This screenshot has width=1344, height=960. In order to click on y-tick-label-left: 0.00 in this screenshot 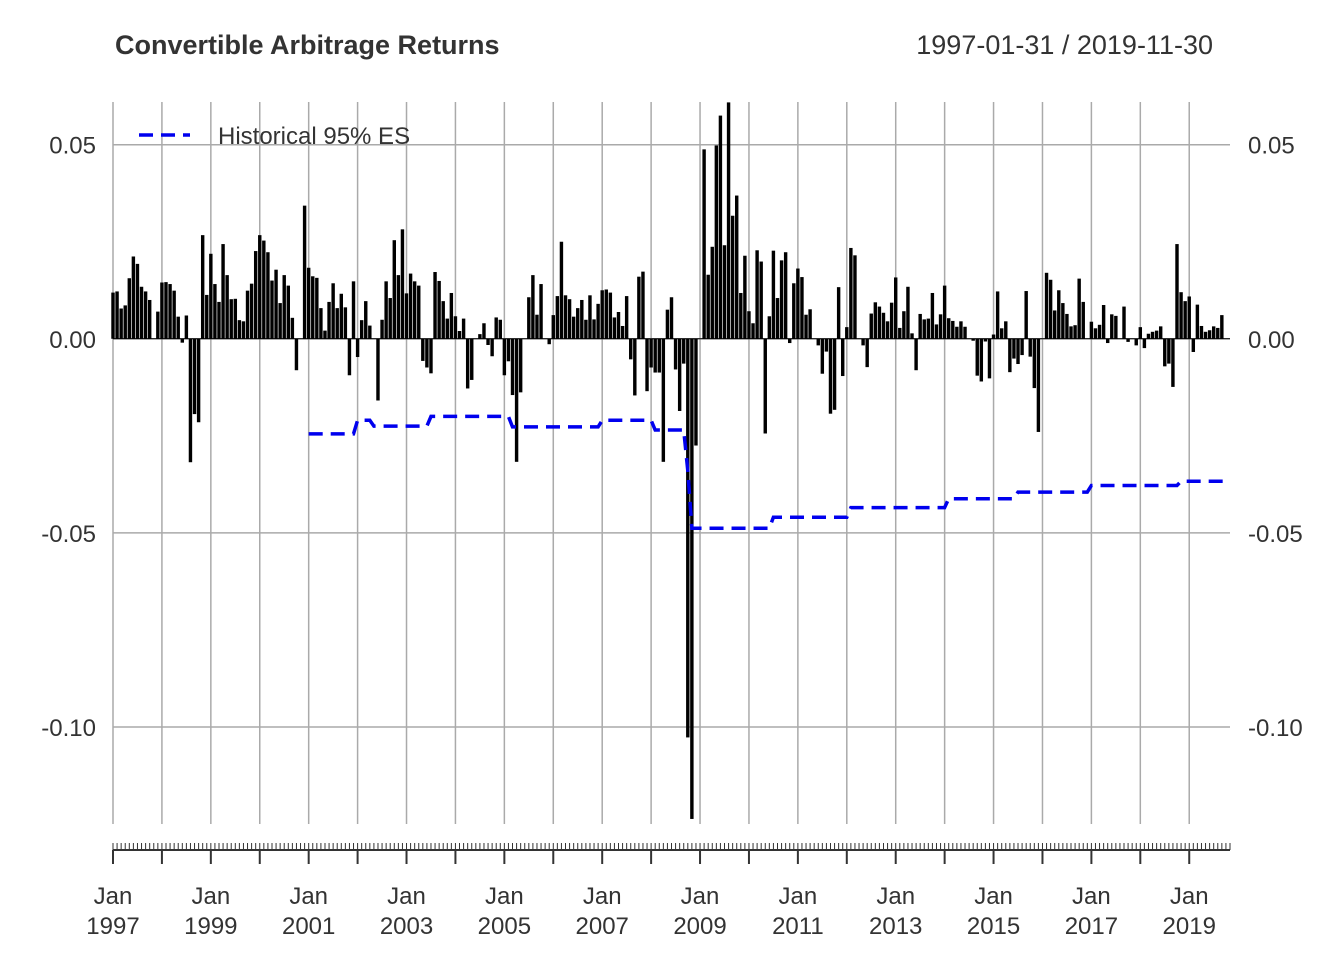, I will do `click(72, 340)`.